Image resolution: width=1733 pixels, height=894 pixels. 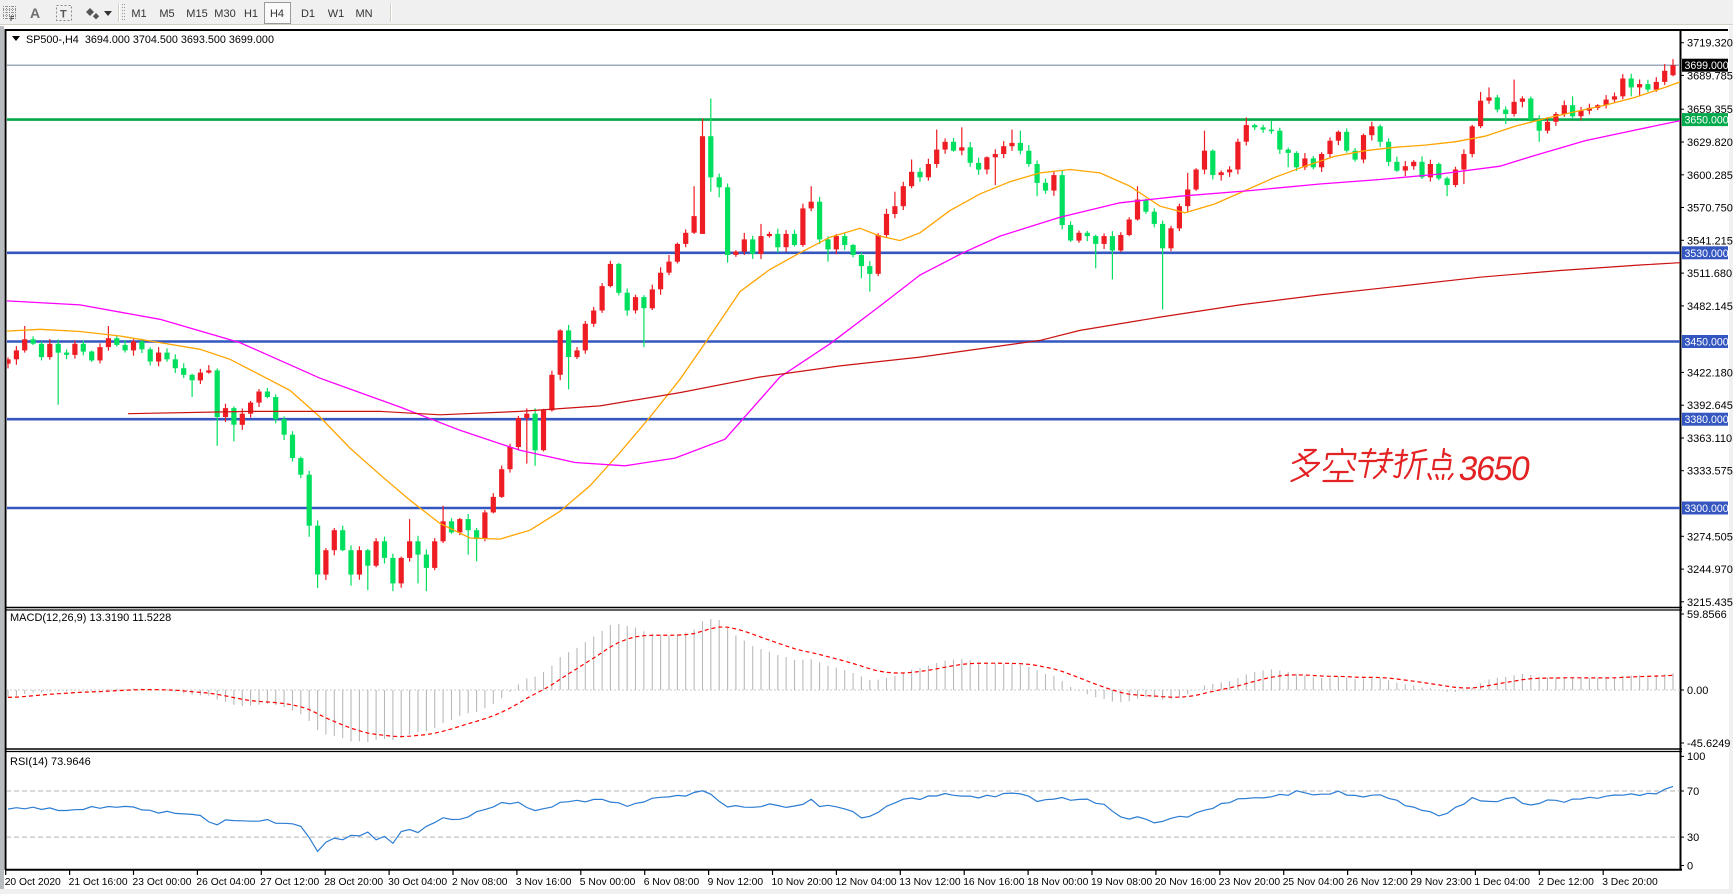 What do you see at coordinates (480, 882) in the screenshot?
I see `svg-text: 2 Nov 08:00` at bounding box center [480, 882].